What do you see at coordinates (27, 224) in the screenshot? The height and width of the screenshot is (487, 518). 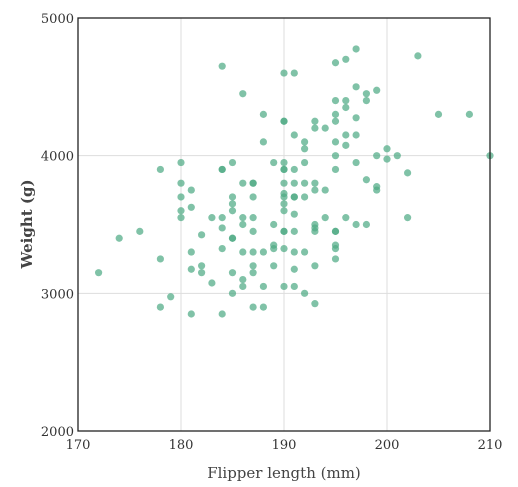 I see `y-axis-label: Weight (g)` at bounding box center [27, 224].